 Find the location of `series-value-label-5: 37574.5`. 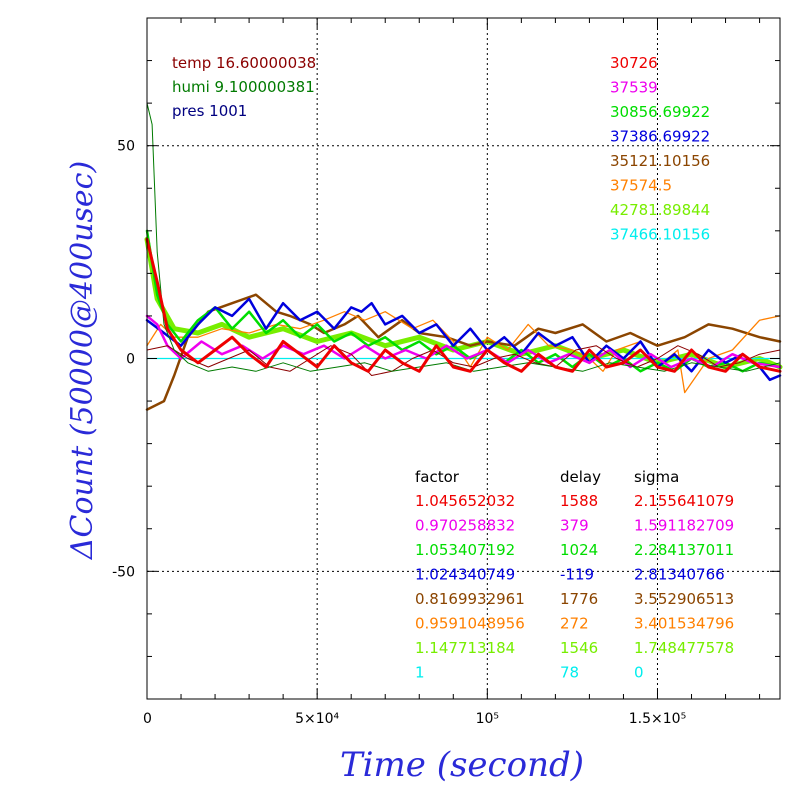

series-value-label-5: 37574.5 is located at coordinates (641, 186).